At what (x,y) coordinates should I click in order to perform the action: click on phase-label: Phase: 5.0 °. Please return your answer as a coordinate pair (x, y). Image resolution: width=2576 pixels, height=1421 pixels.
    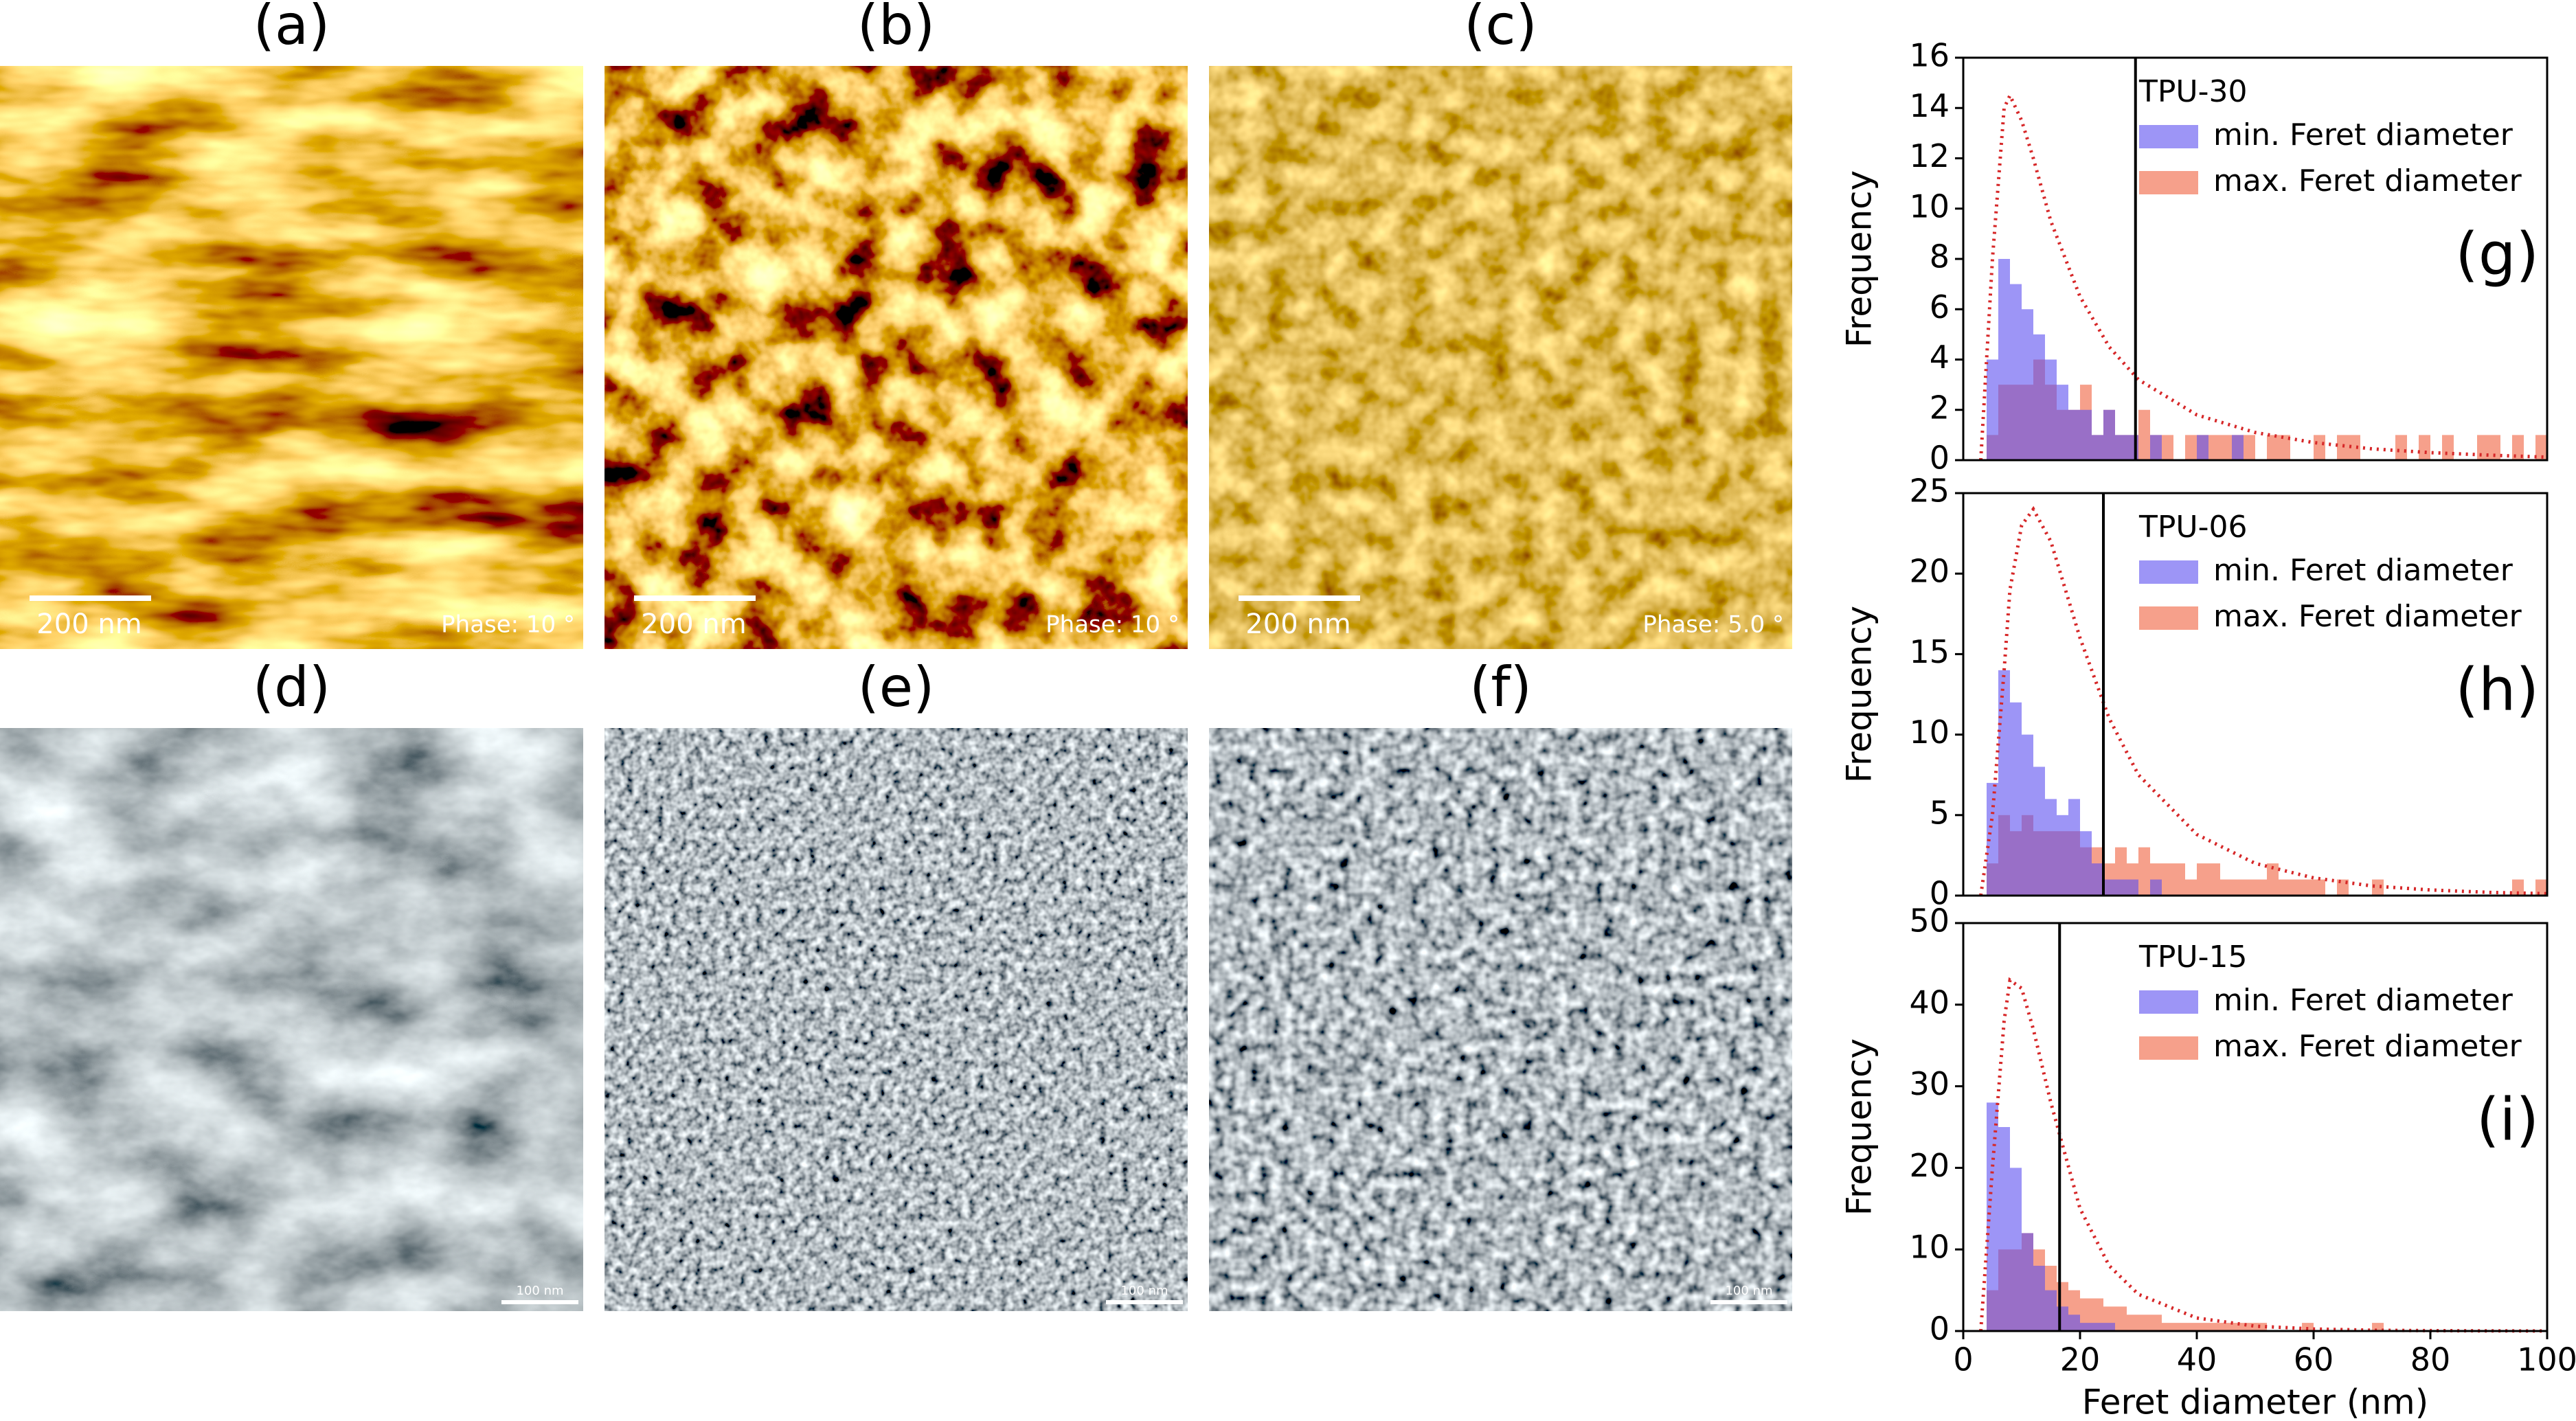
    Looking at the image, I should click on (1713, 625).